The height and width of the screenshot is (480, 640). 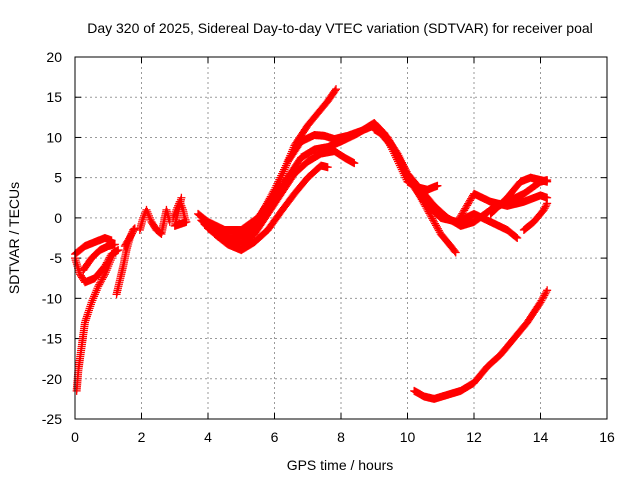 What do you see at coordinates (52, 379) in the screenshot?
I see `y-tick-label: -20` at bounding box center [52, 379].